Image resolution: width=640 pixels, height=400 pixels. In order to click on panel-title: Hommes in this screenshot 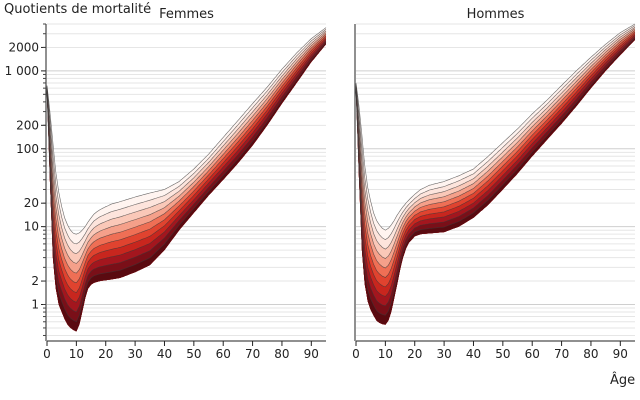, I will do `click(496, 14)`.